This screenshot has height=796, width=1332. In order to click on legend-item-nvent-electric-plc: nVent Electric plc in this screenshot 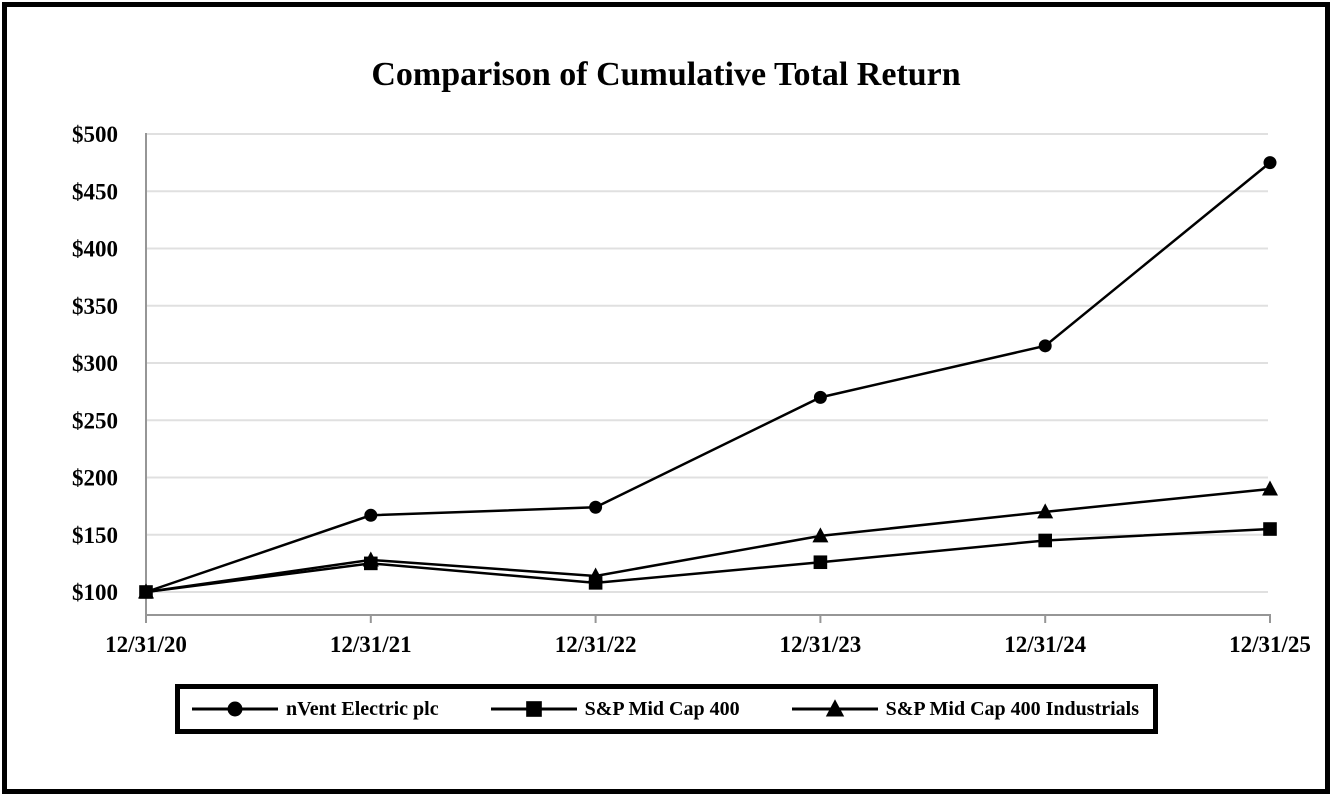, I will do `click(315, 709)`.